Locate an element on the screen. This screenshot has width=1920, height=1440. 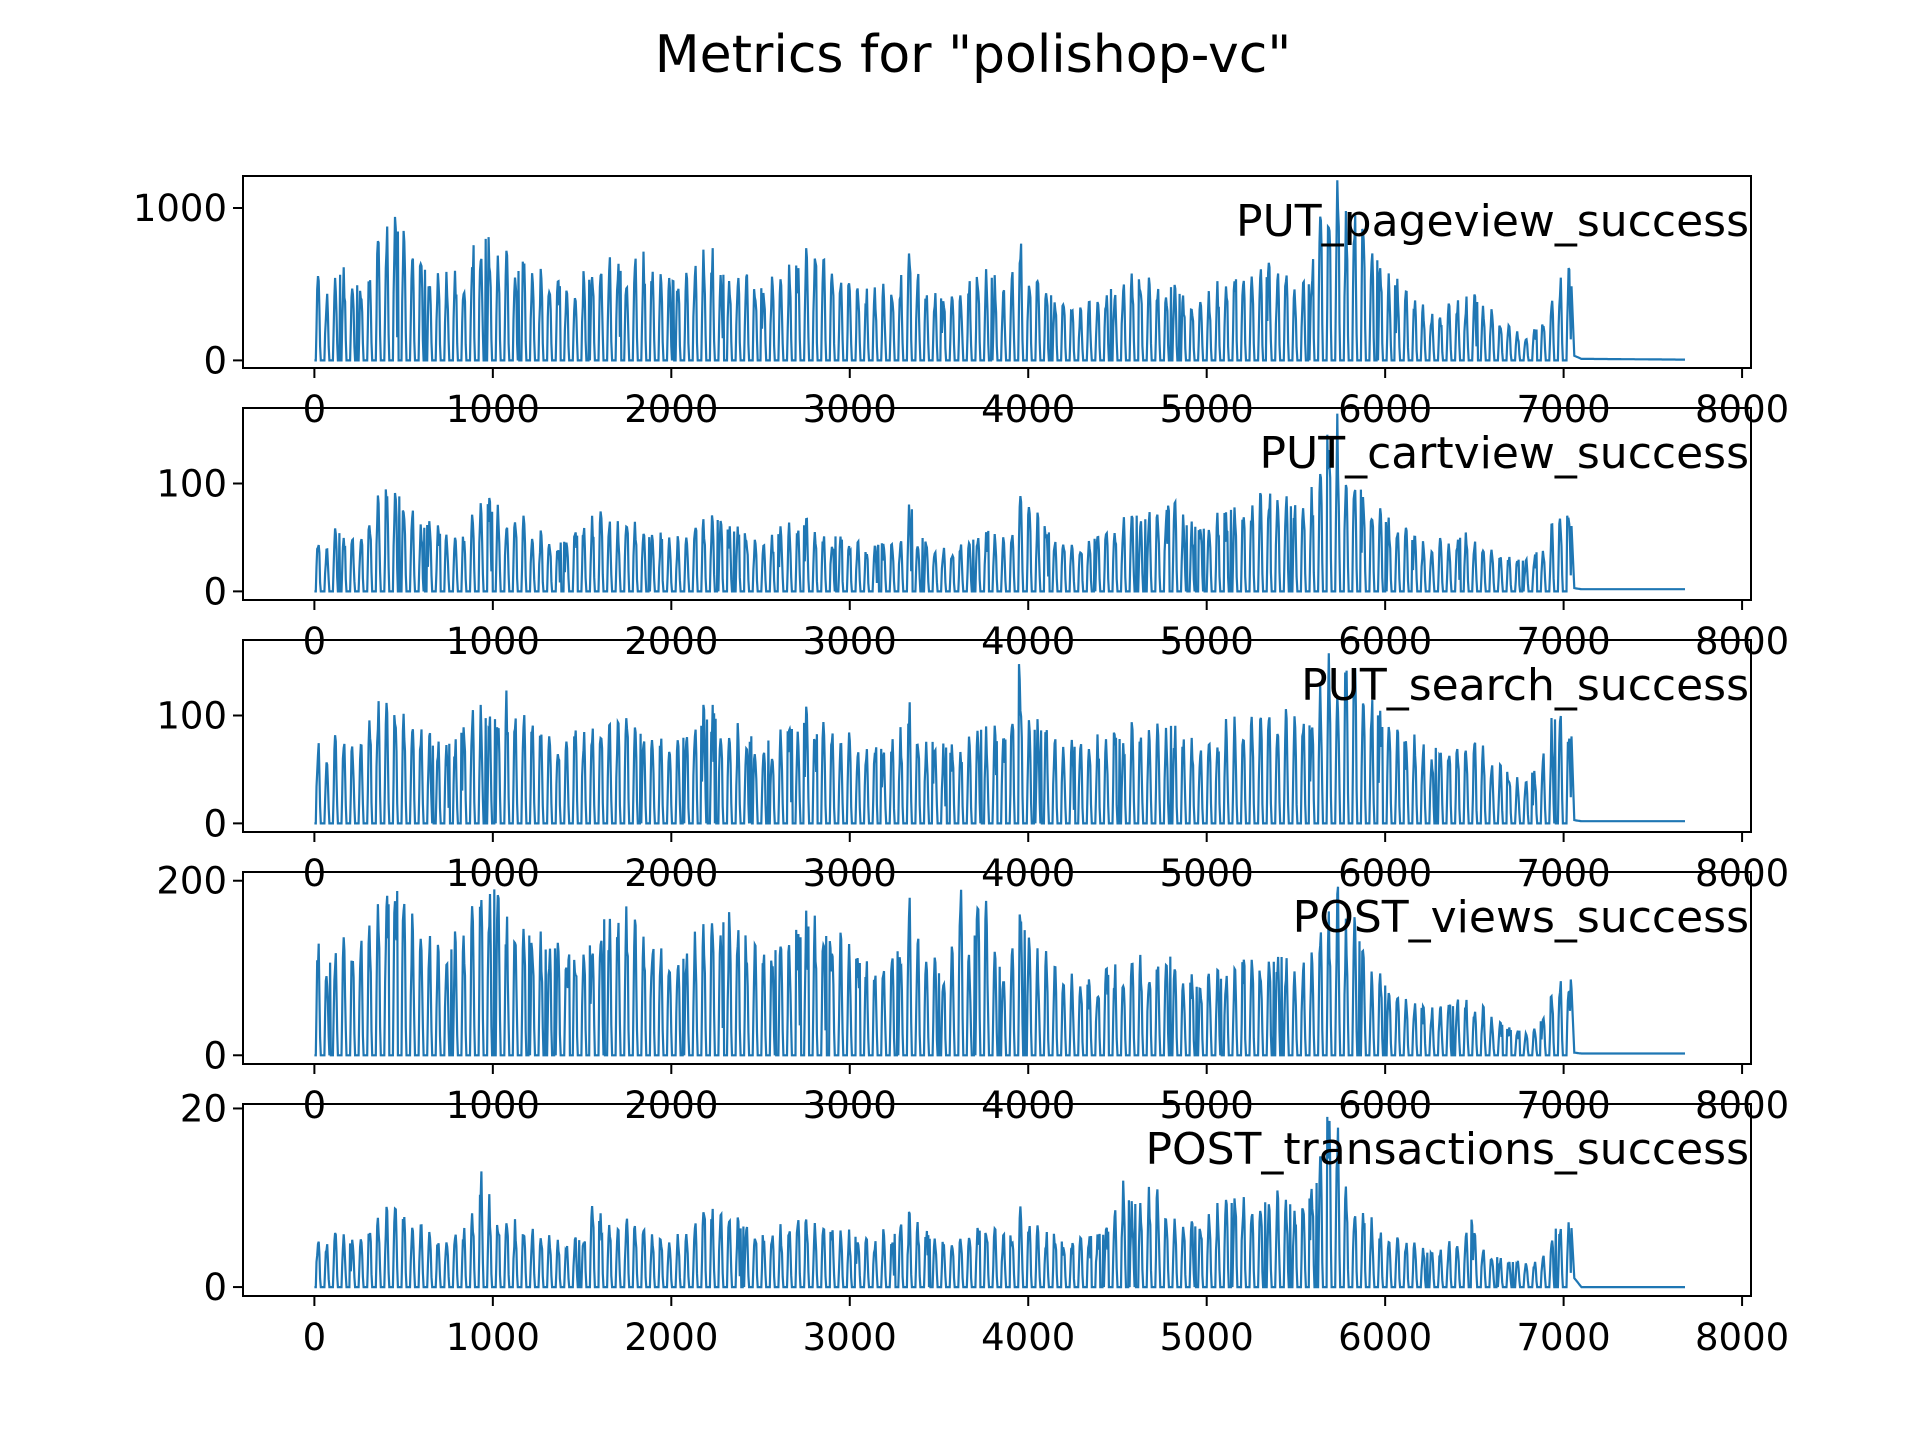
panel-title: PUT_cartview_success is located at coordinates (1504, 453).